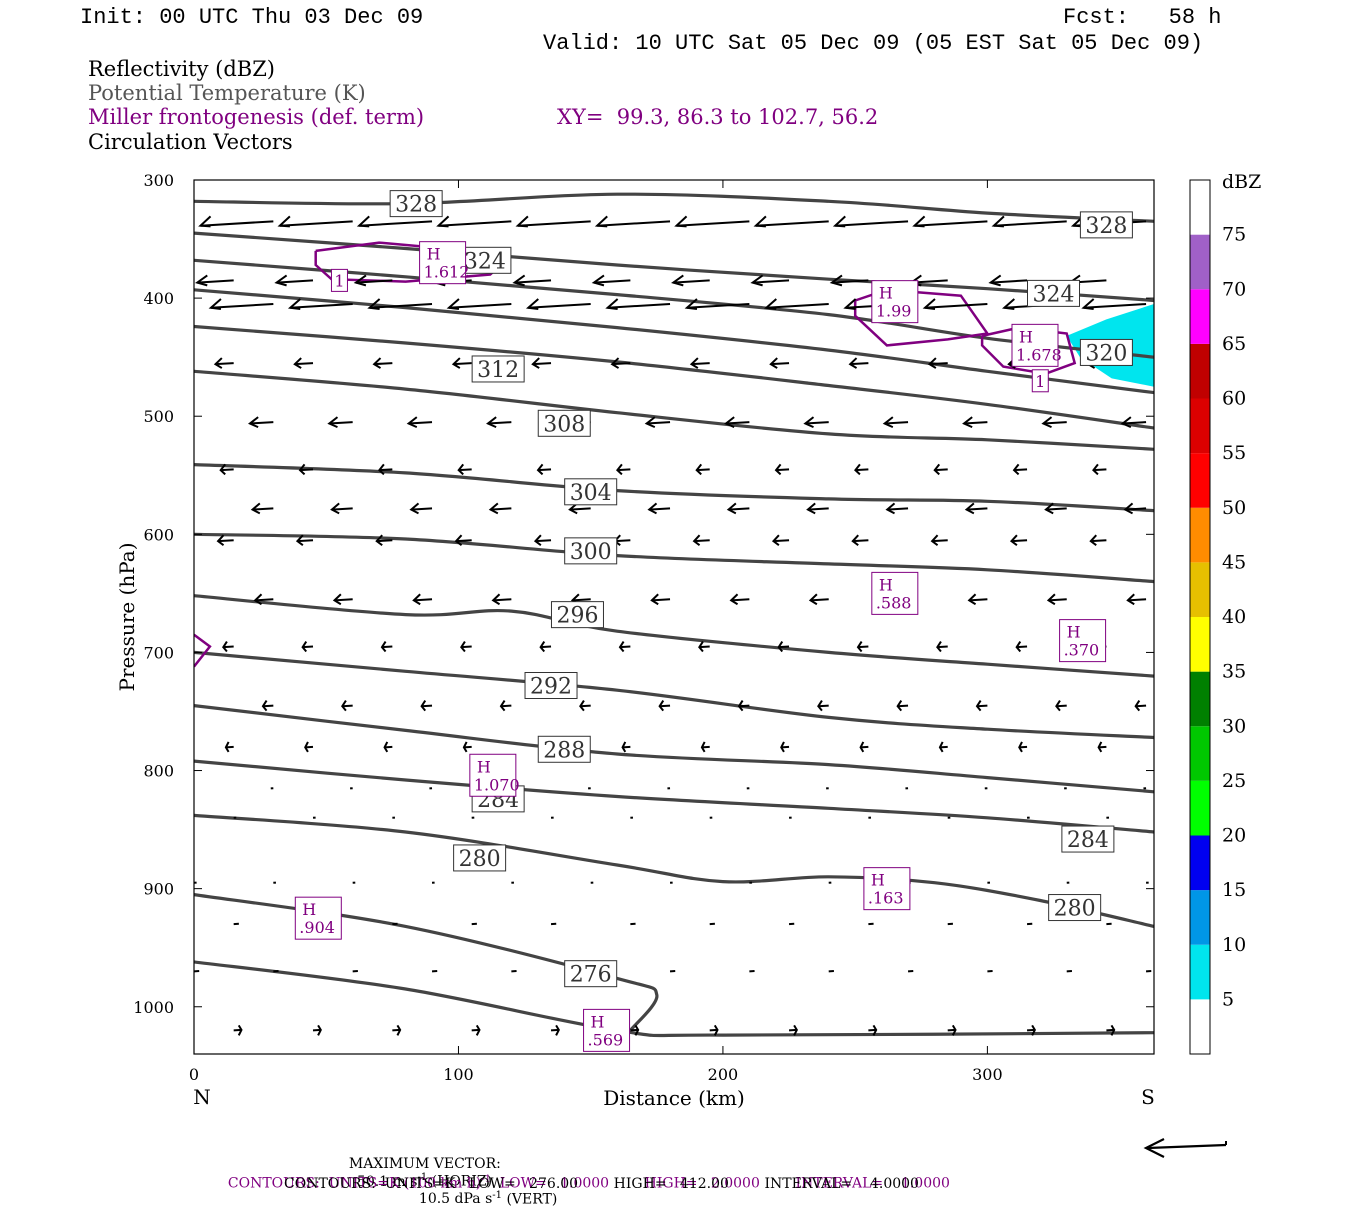 The width and height of the screenshot is (1350, 1207). I want to click on colorbar-level-label: 65, so click(1234, 344).